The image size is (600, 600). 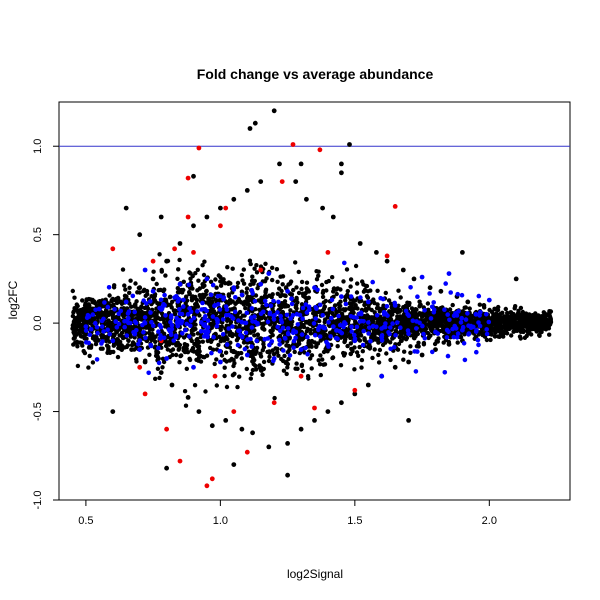 I want to click on x-tick-label: 1.0, so click(x=220, y=521).